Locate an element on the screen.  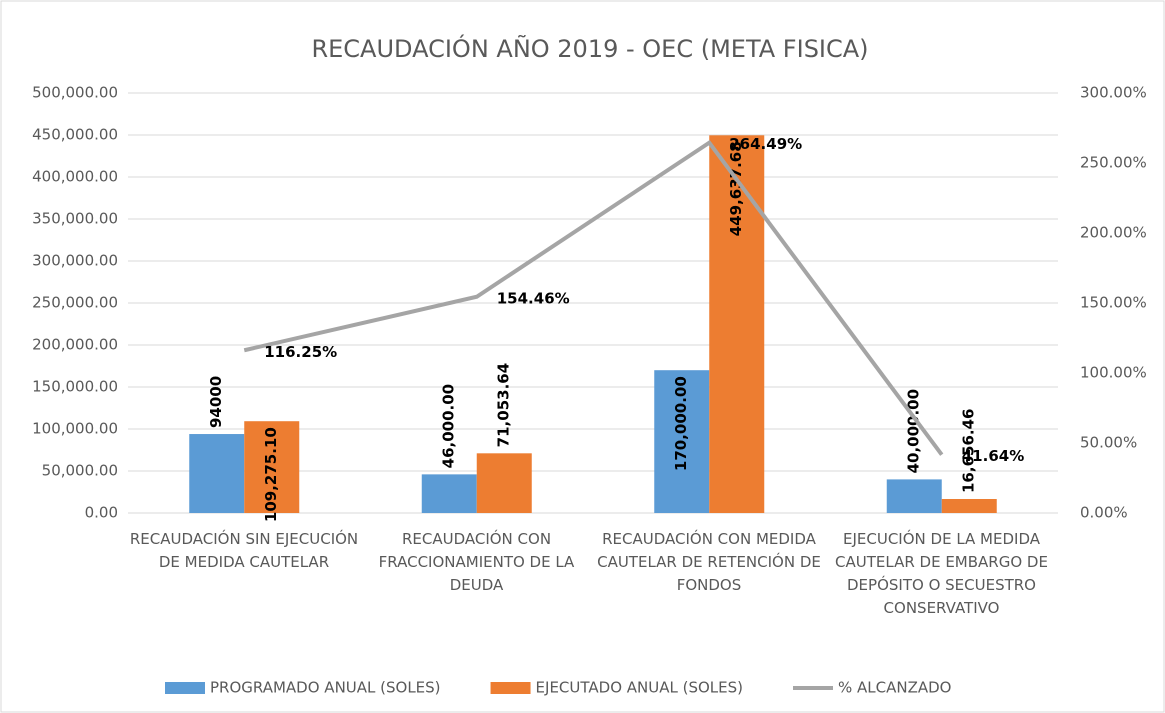
data-label: 116.25% is located at coordinates (300, 352).